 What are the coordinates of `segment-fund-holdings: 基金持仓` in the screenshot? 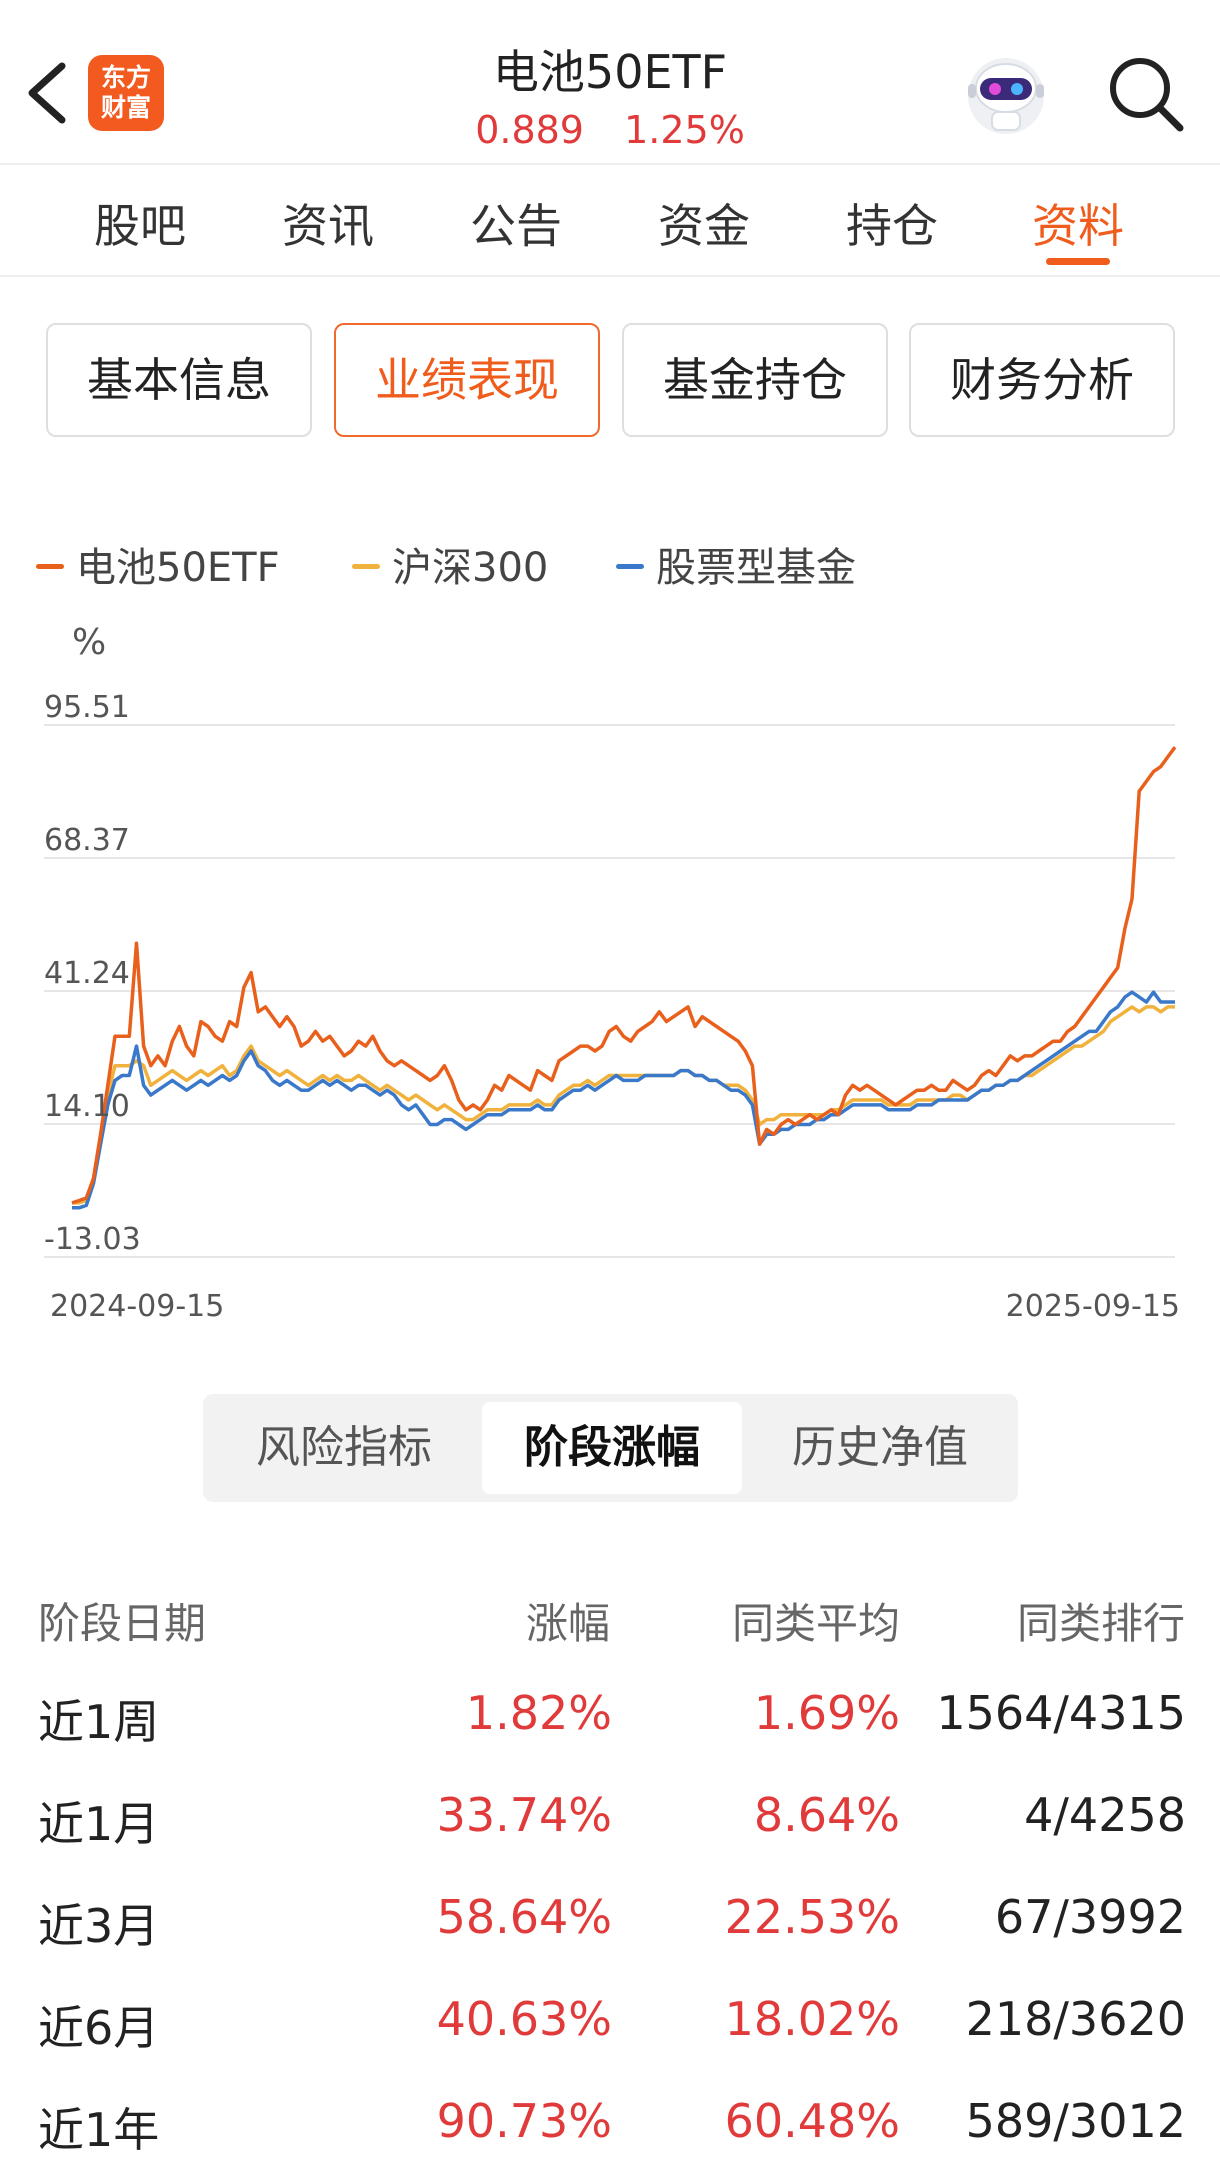 It's located at (755, 380).